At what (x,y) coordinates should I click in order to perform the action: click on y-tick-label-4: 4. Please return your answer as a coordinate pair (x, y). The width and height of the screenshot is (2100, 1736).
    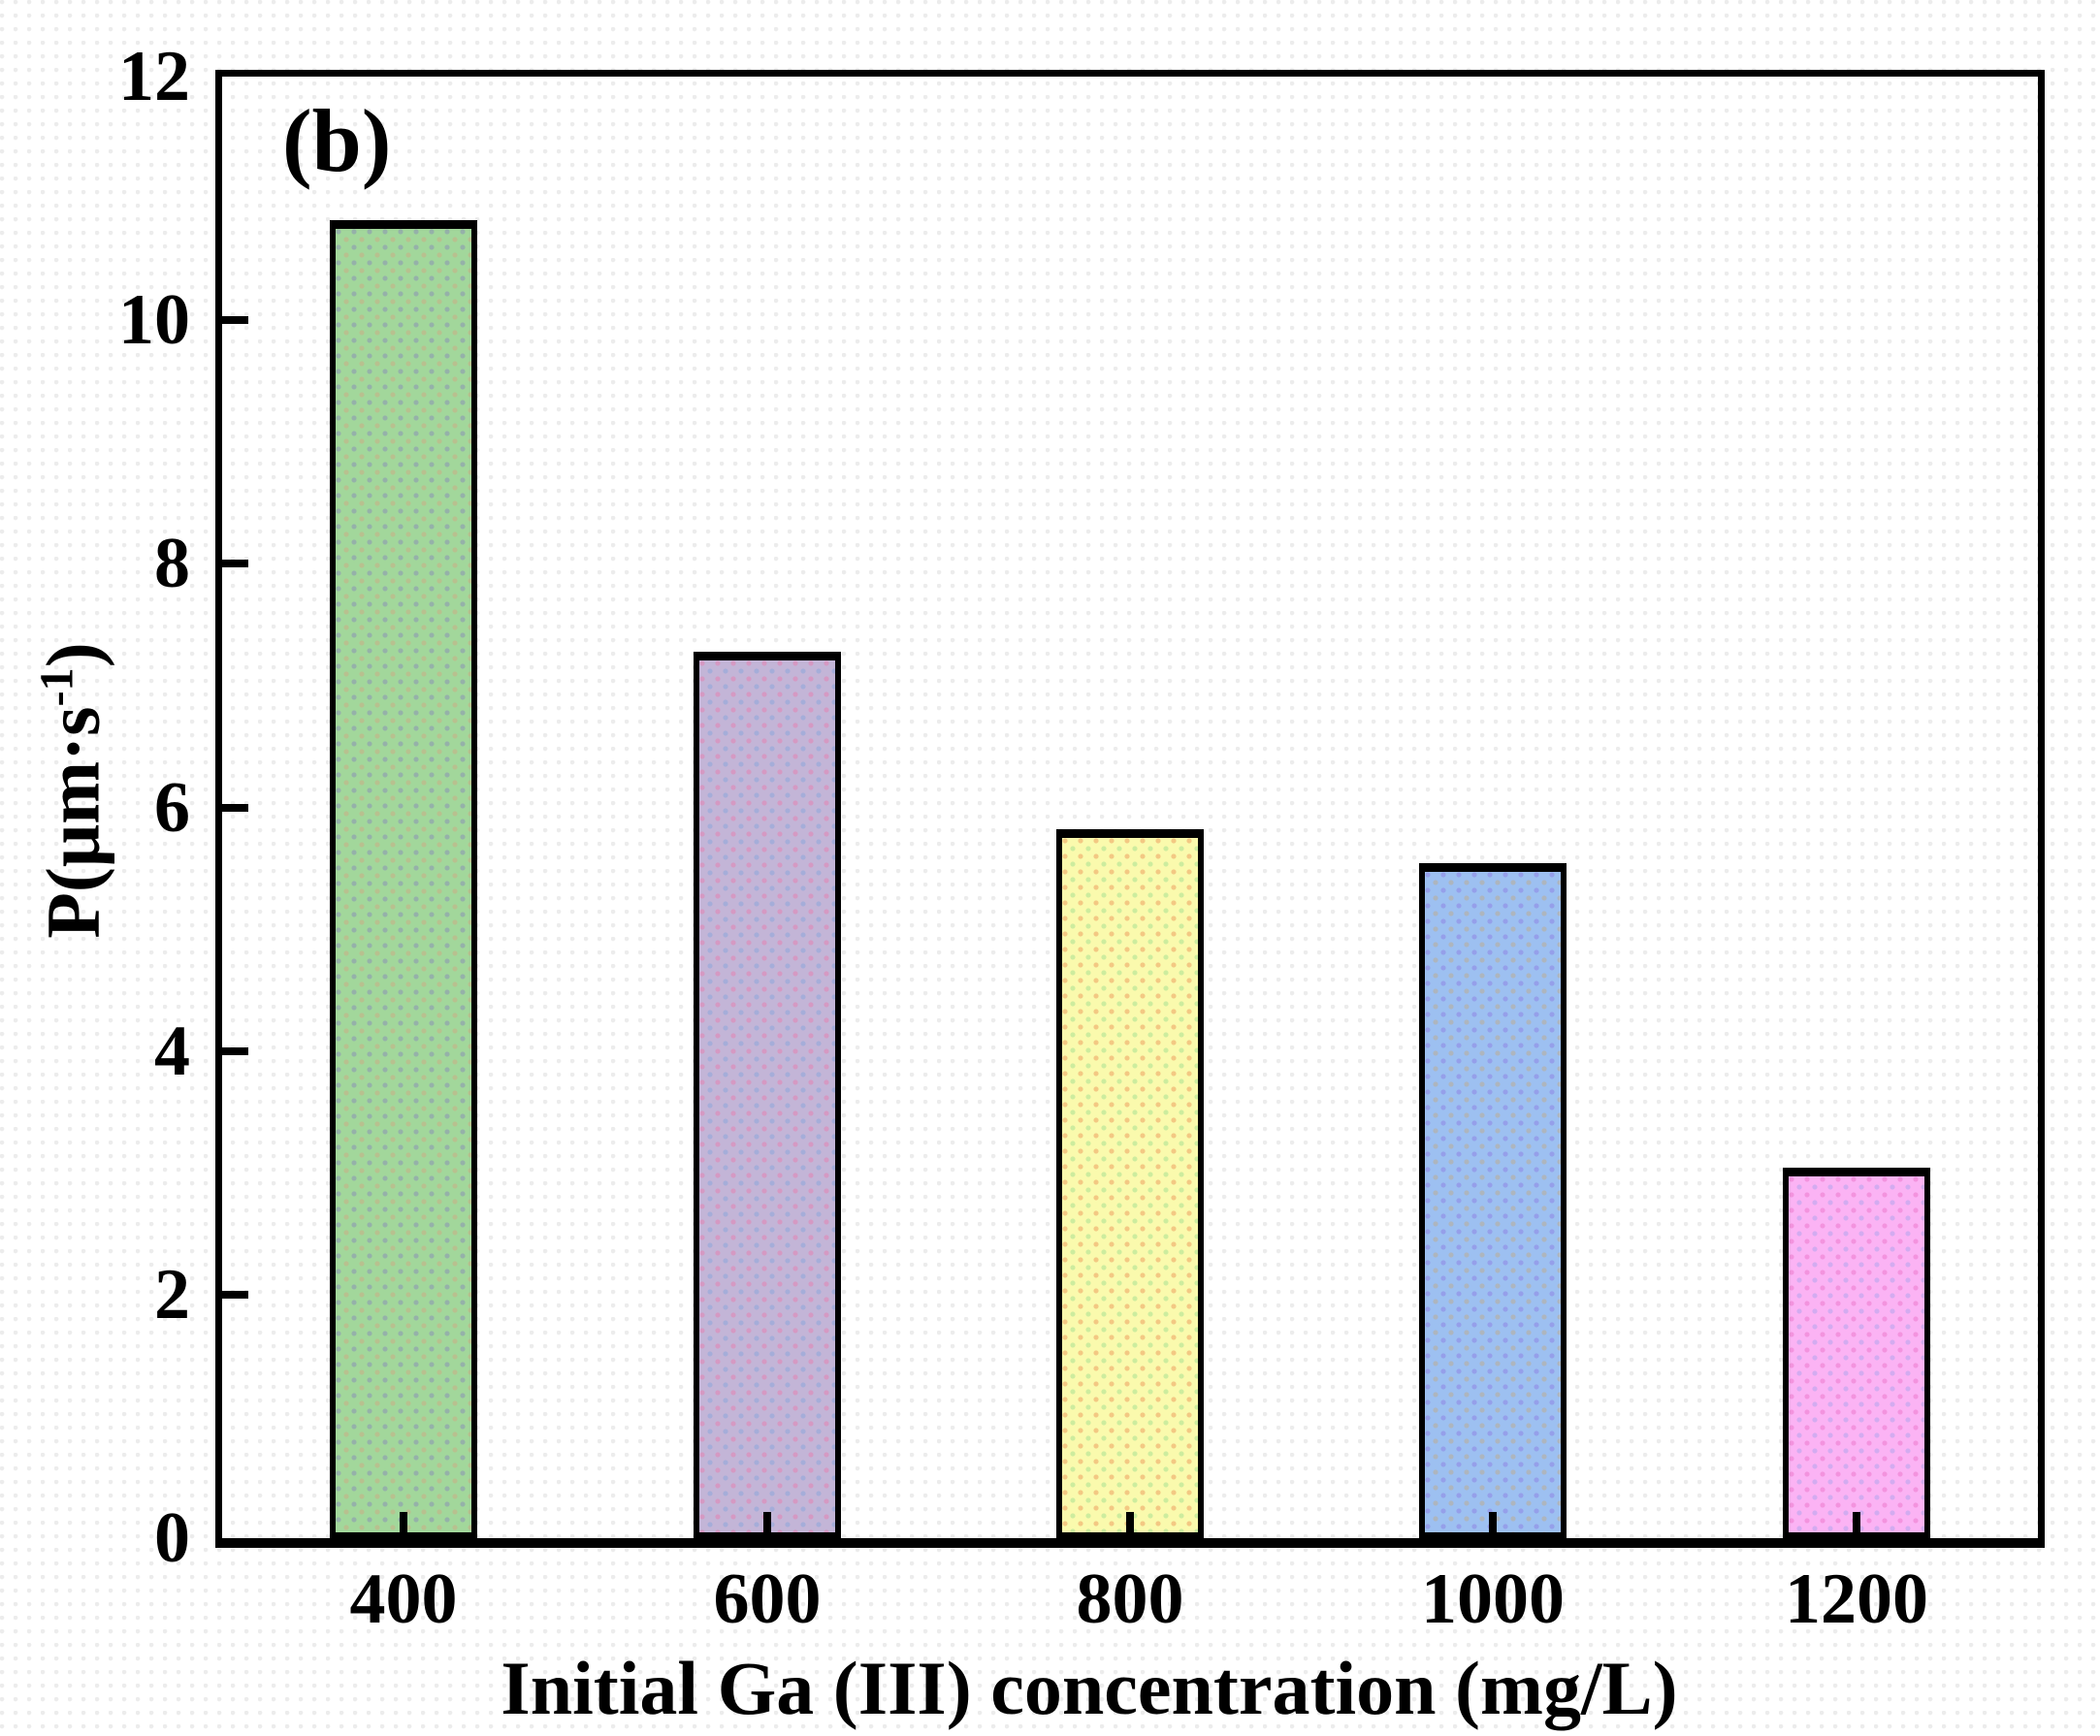
    Looking at the image, I should click on (172, 1051).